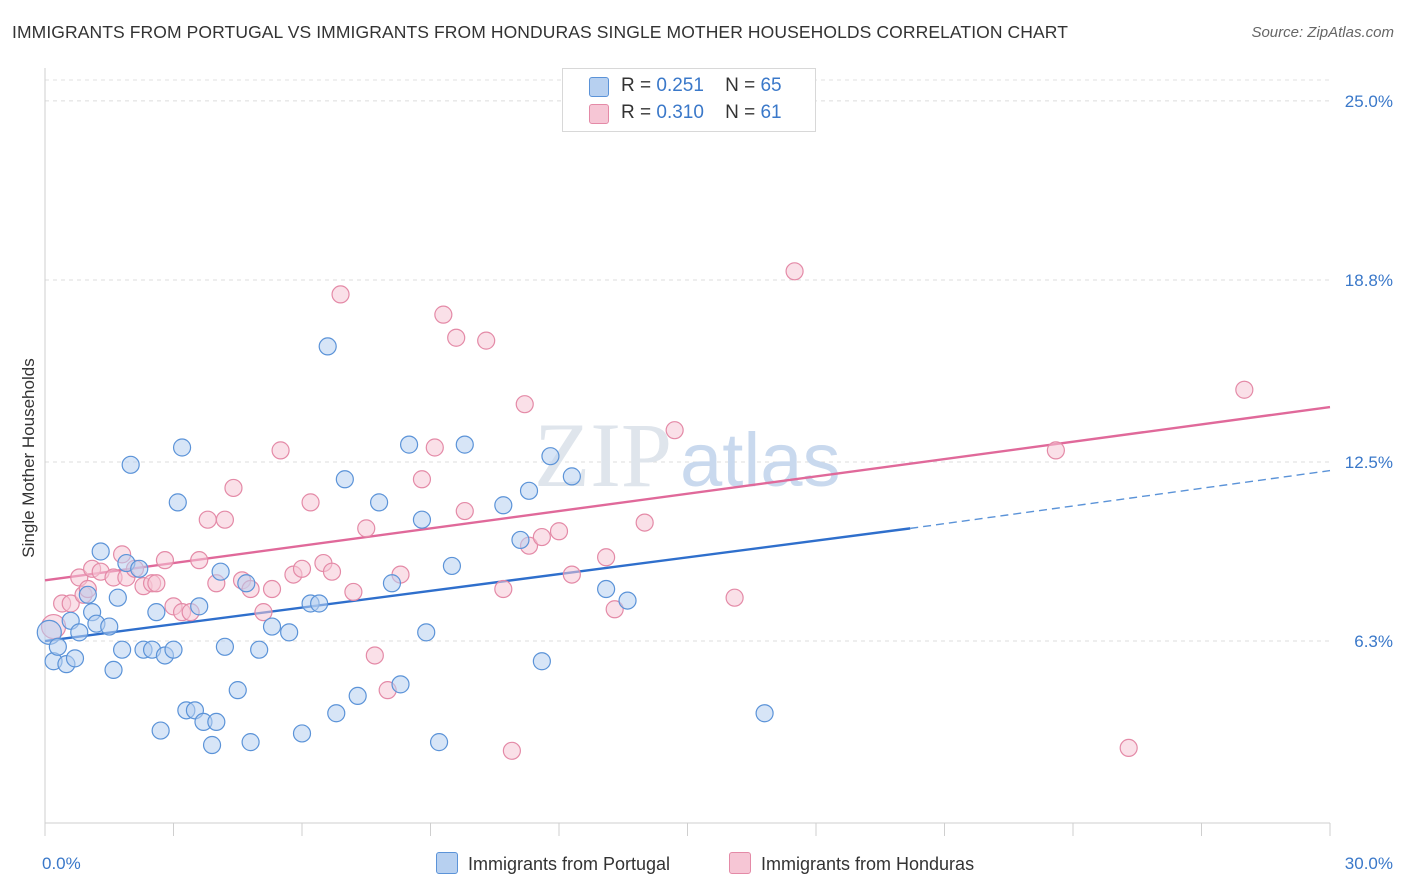  Describe the element at coordinates (1369, 280) in the screenshot. I see `y-tick-label: 18.8%` at that location.